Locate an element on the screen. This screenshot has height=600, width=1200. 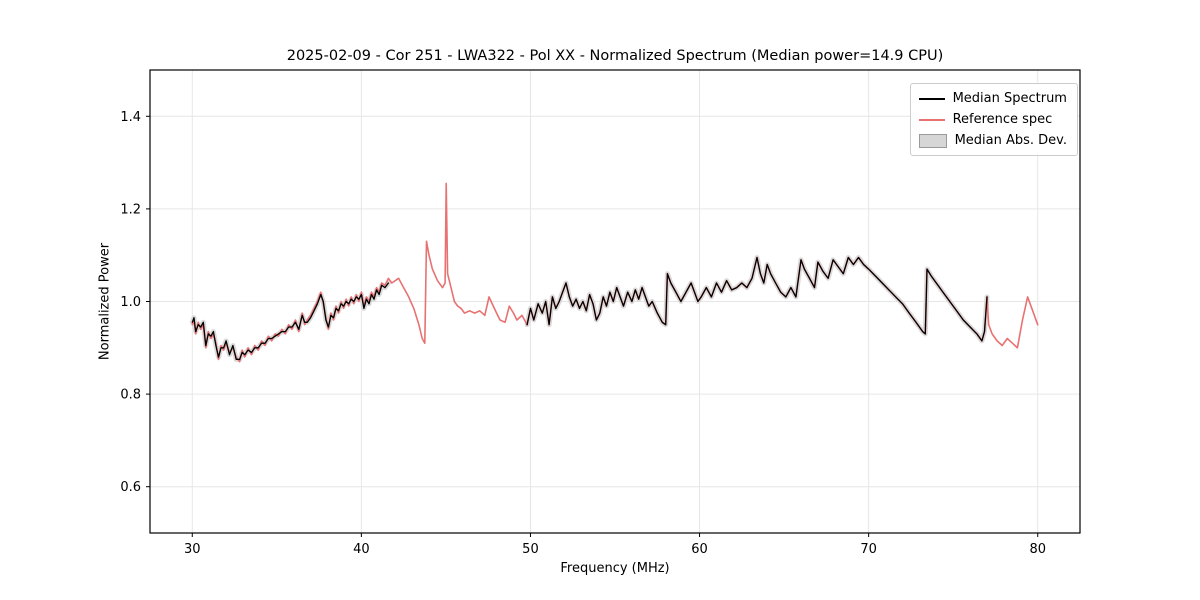
y-tick-label: 1.4 is located at coordinates (130, 117).